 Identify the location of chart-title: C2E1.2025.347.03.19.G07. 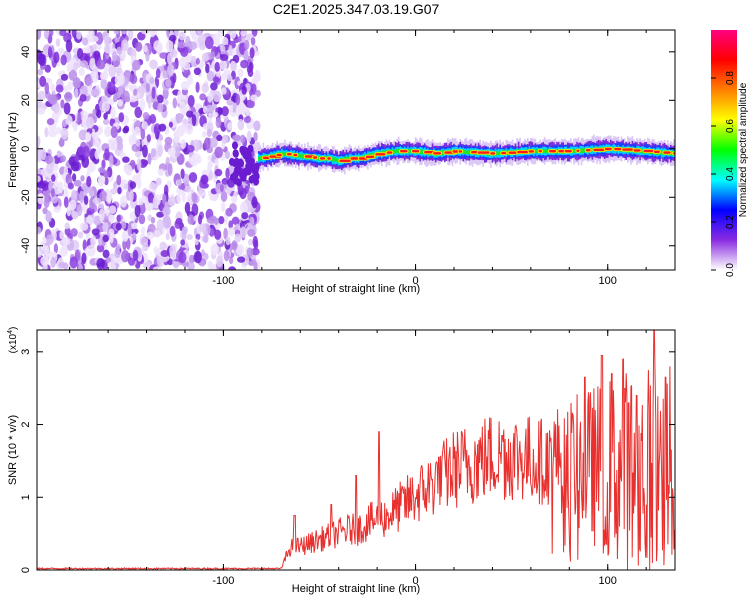
(356, 9).